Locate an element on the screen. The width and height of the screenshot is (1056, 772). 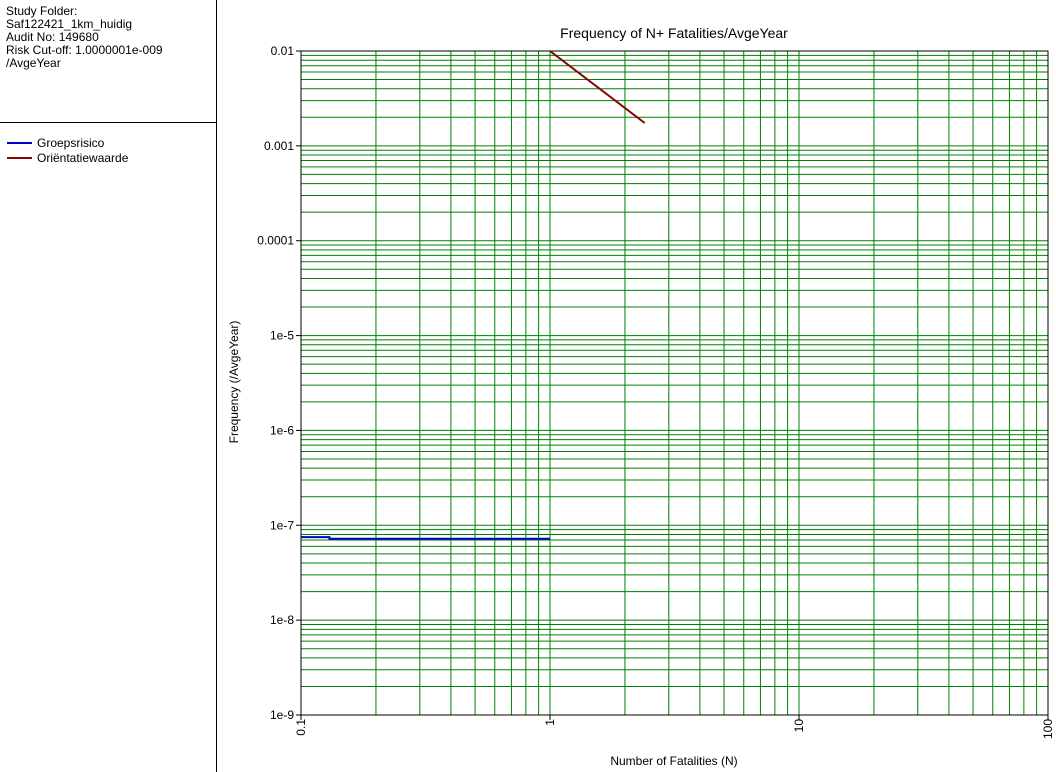
y-tick-label: 1e-5 is located at coordinates (282, 336).